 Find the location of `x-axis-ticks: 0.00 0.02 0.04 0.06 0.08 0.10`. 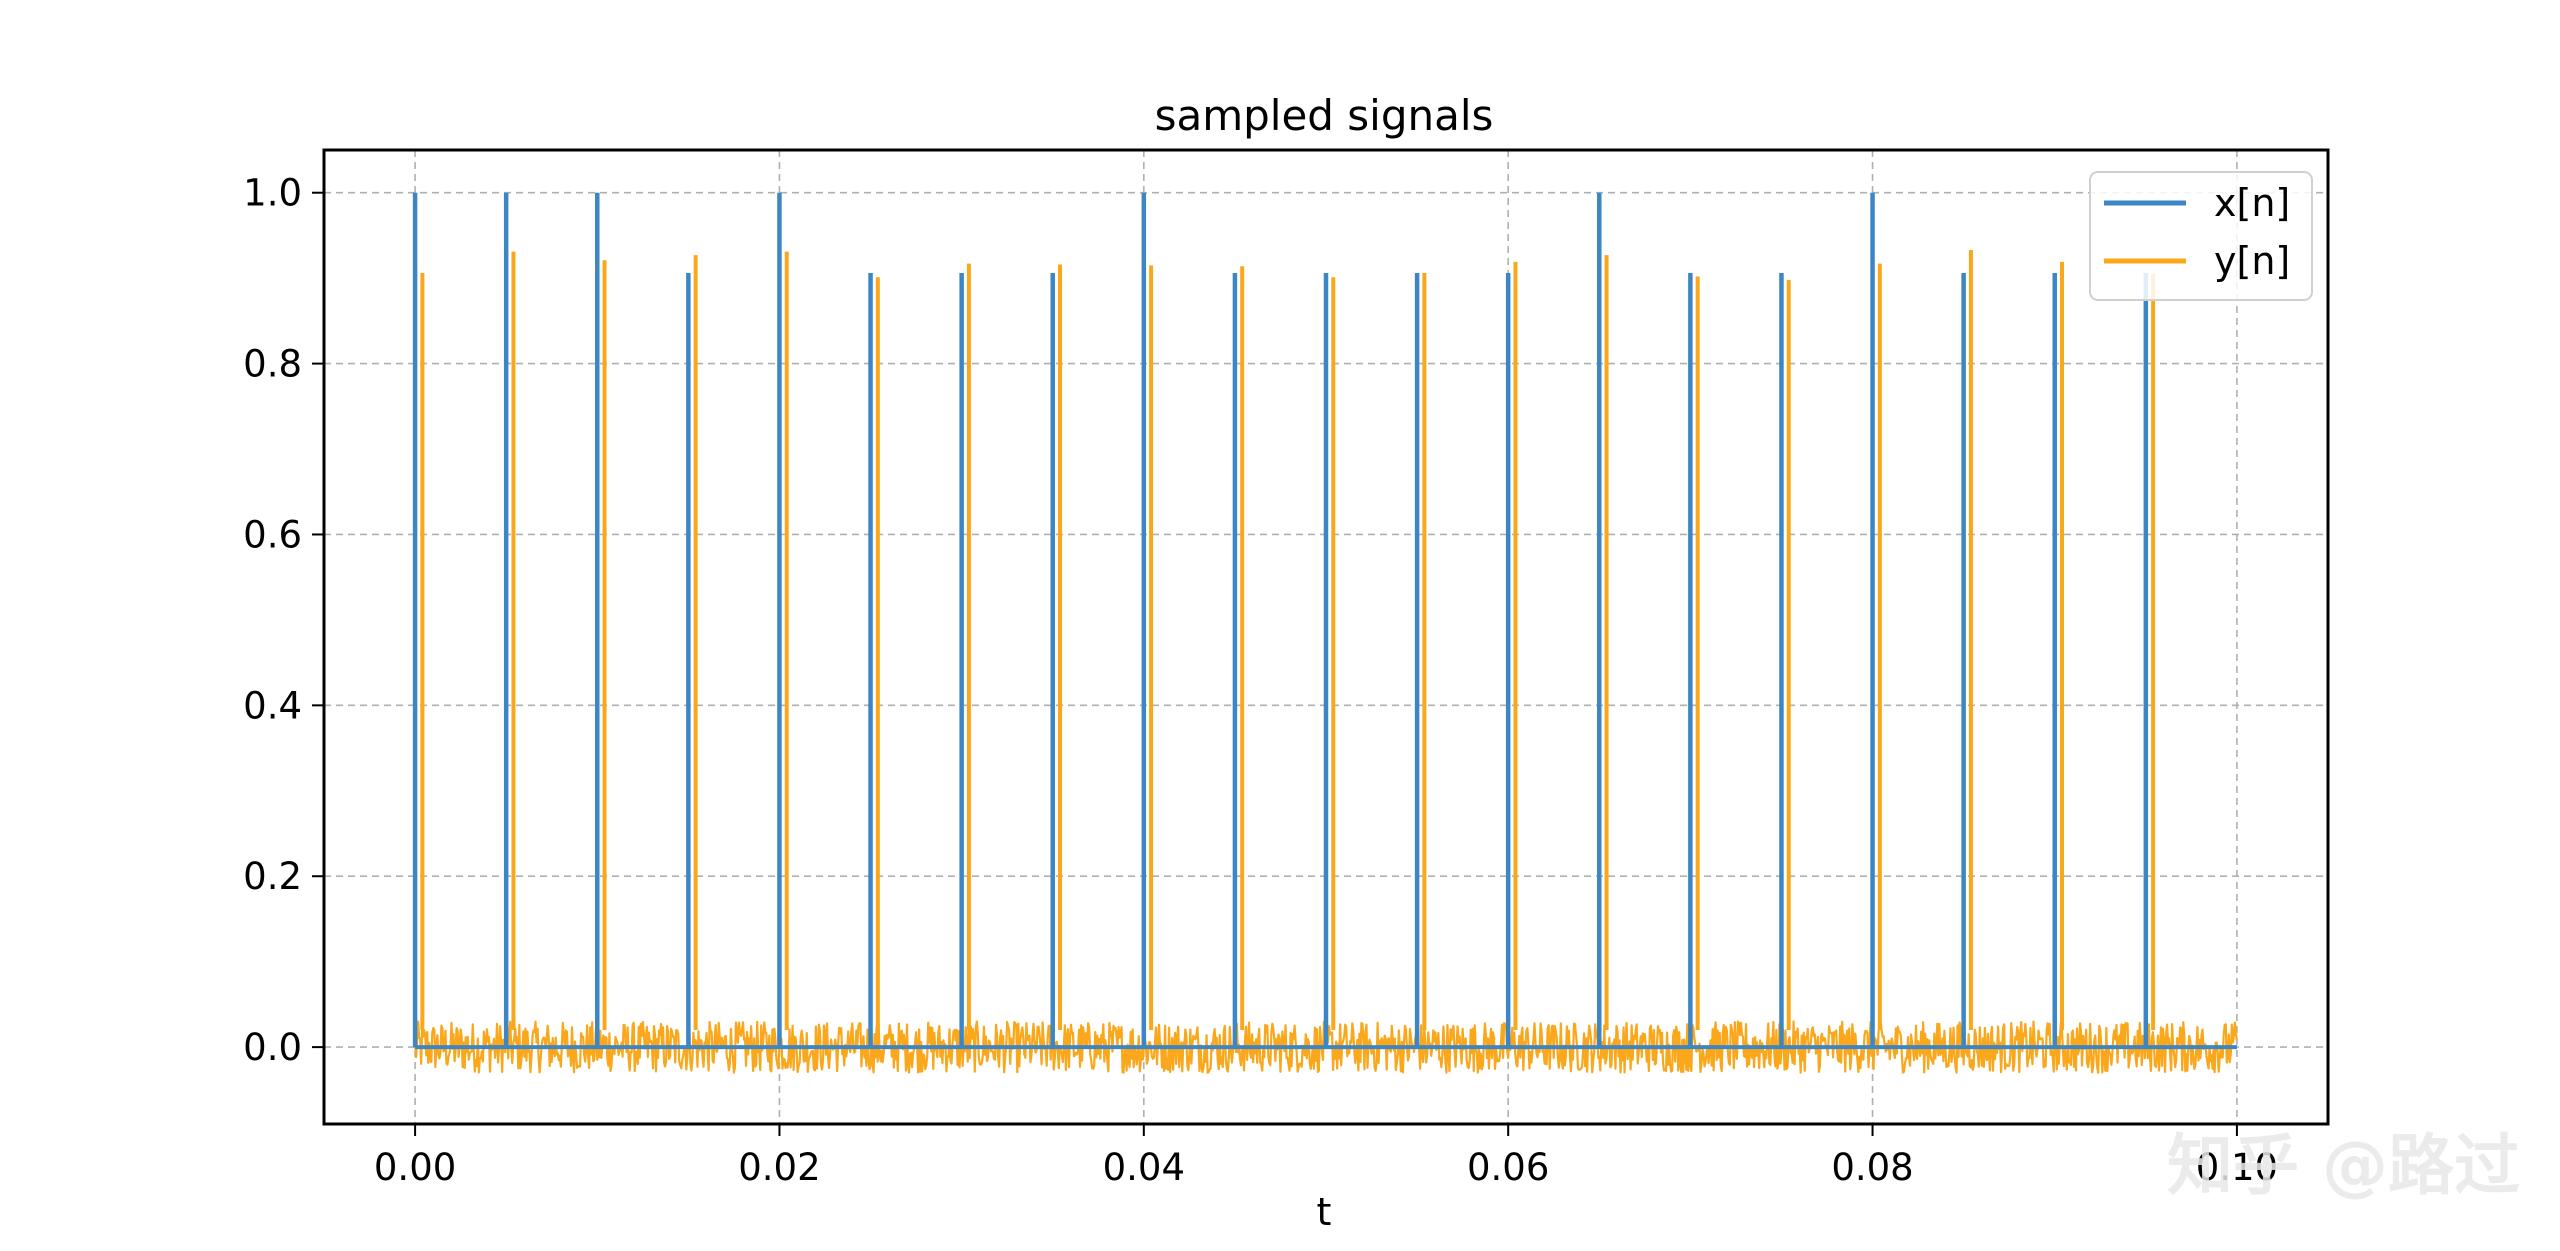

x-axis-ticks: 0.00 0.02 0.04 0.06 0.08 0.10 is located at coordinates (1326, 1156).